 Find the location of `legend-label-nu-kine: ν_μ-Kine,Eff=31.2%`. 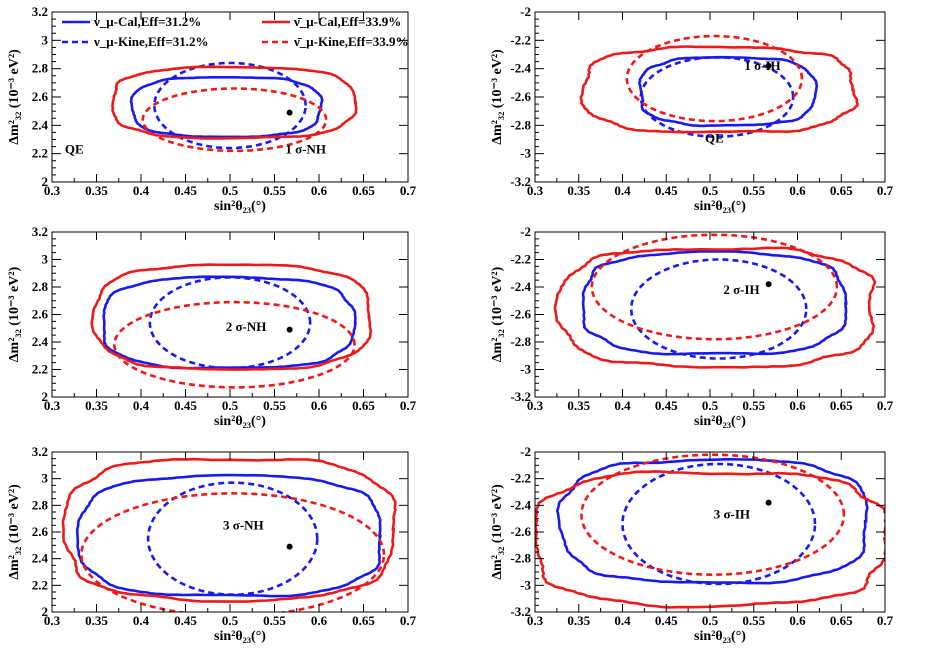

legend-label-nu-kine: ν_μ-Kine,Eff=31.2% is located at coordinates (150, 41).